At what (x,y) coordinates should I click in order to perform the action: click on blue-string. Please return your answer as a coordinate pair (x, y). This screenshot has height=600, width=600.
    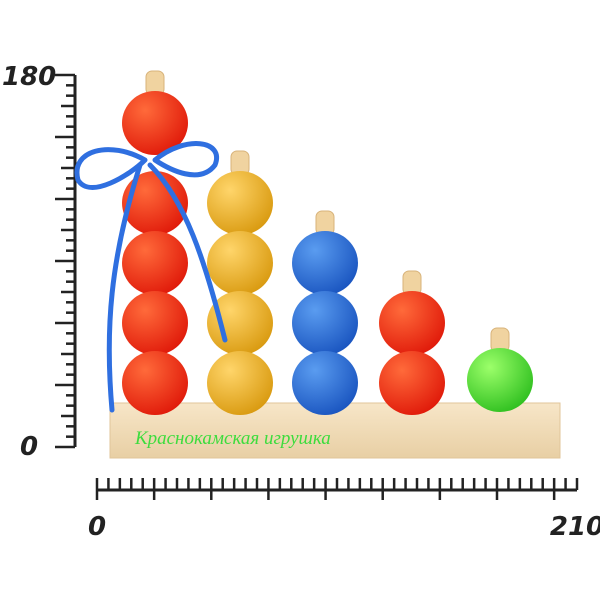
    Looking at the image, I should click on (151, 277).